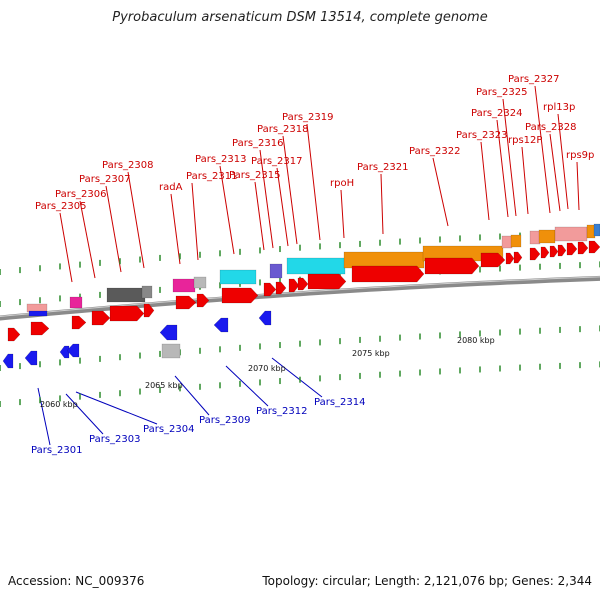  Describe the element at coordinates (114, 439) in the screenshot. I see `gene-label-bottom: Pars_2303` at that location.